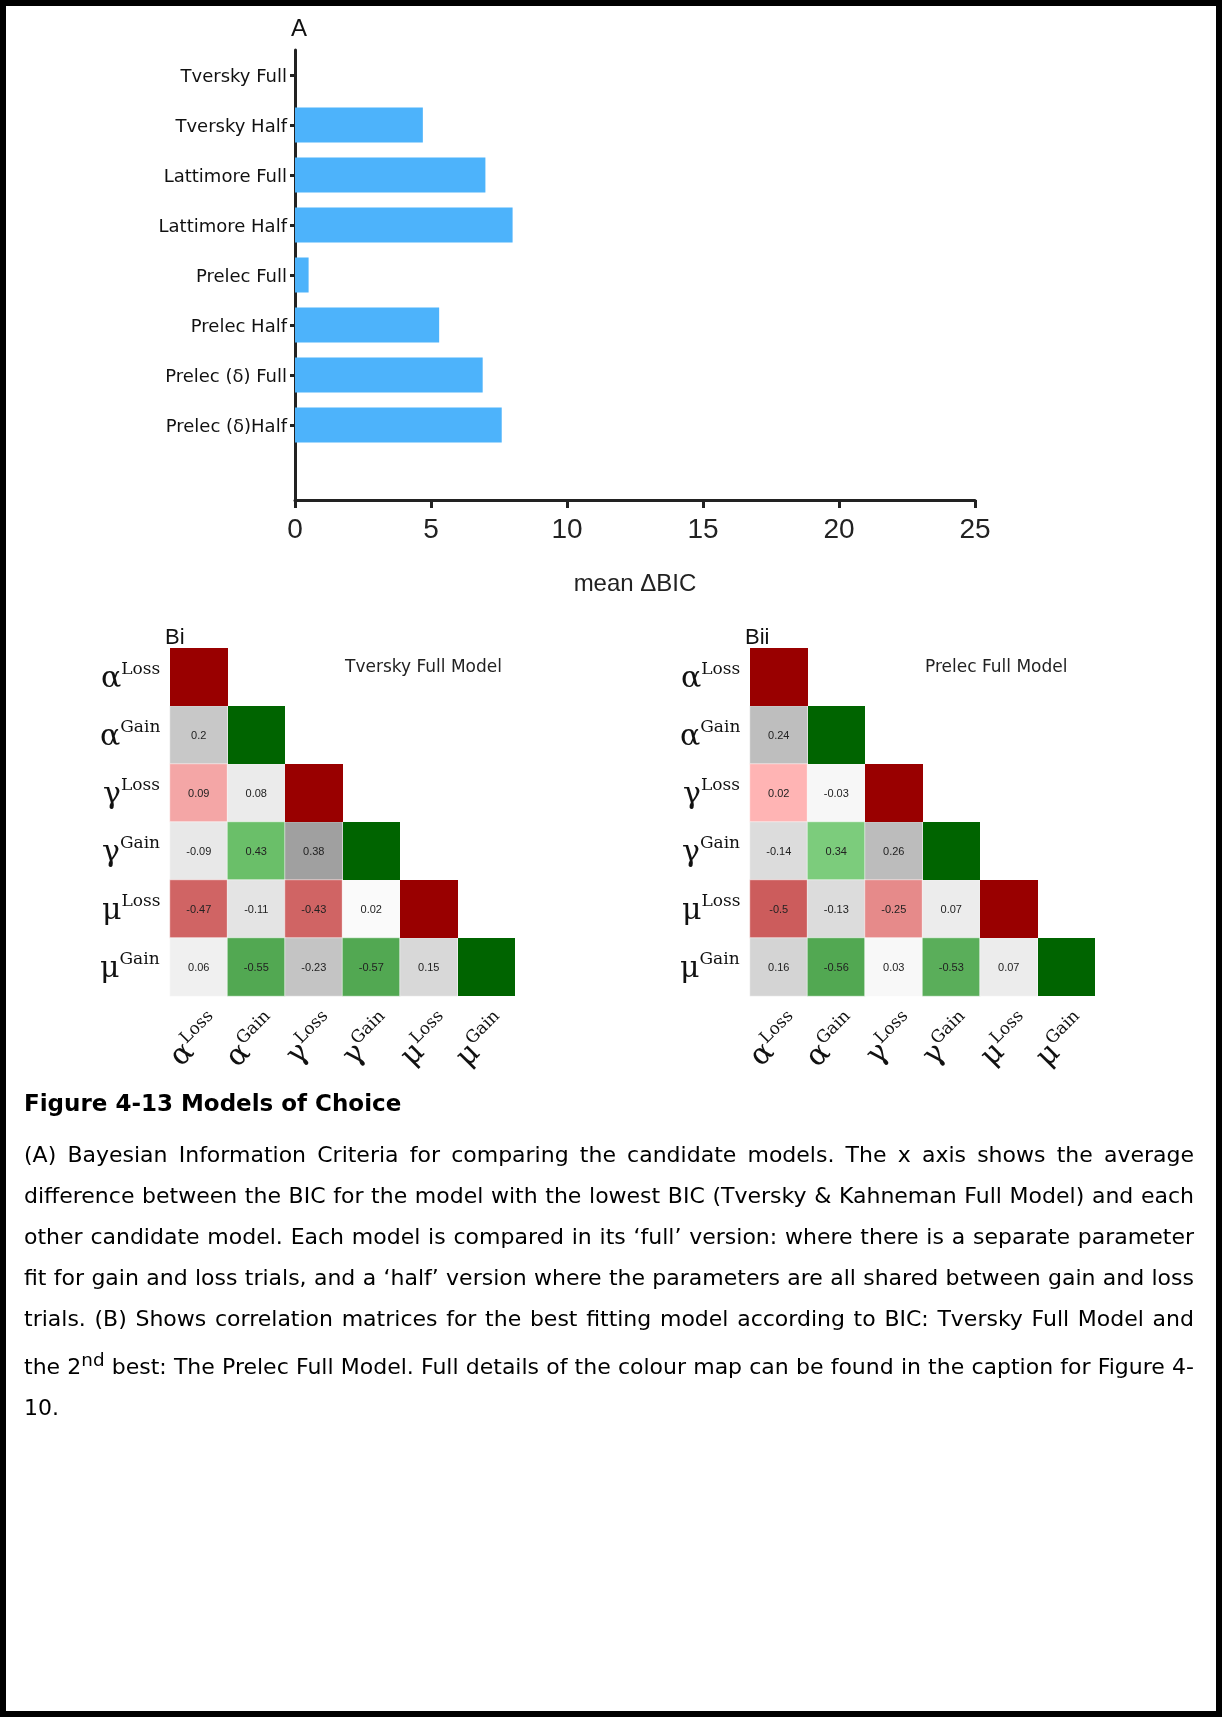  What do you see at coordinates (836, 793) in the screenshot?
I see `data-label: -0.03` at bounding box center [836, 793].